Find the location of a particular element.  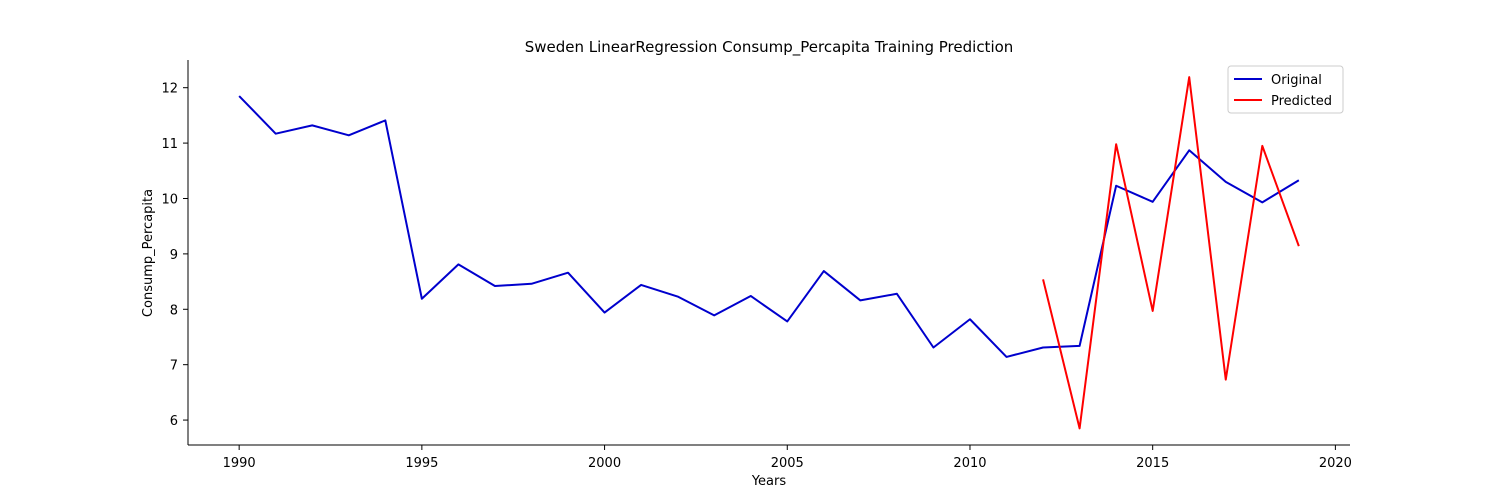

y-tick-label: 8 is located at coordinates (174, 310).